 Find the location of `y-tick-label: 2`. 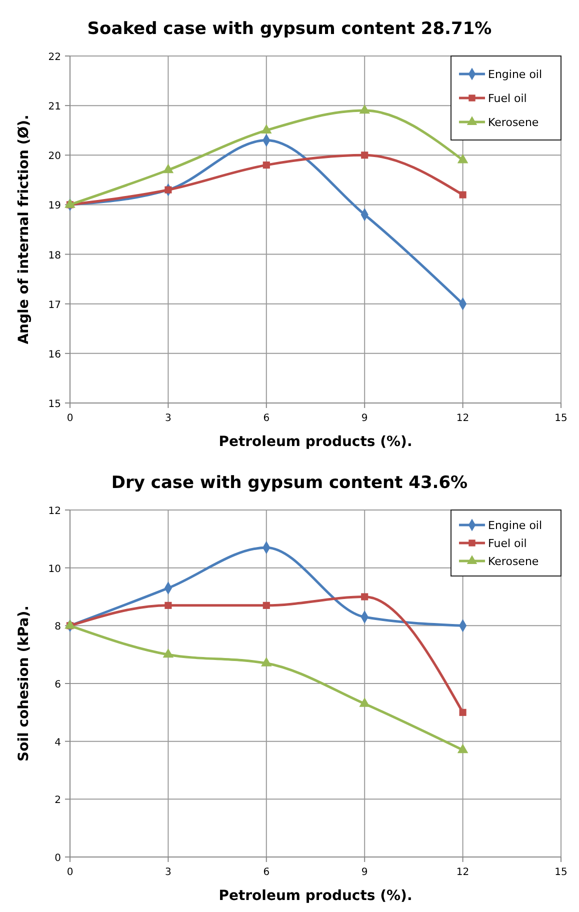

y-tick-label: 2 is located at coordinates (57, 800).